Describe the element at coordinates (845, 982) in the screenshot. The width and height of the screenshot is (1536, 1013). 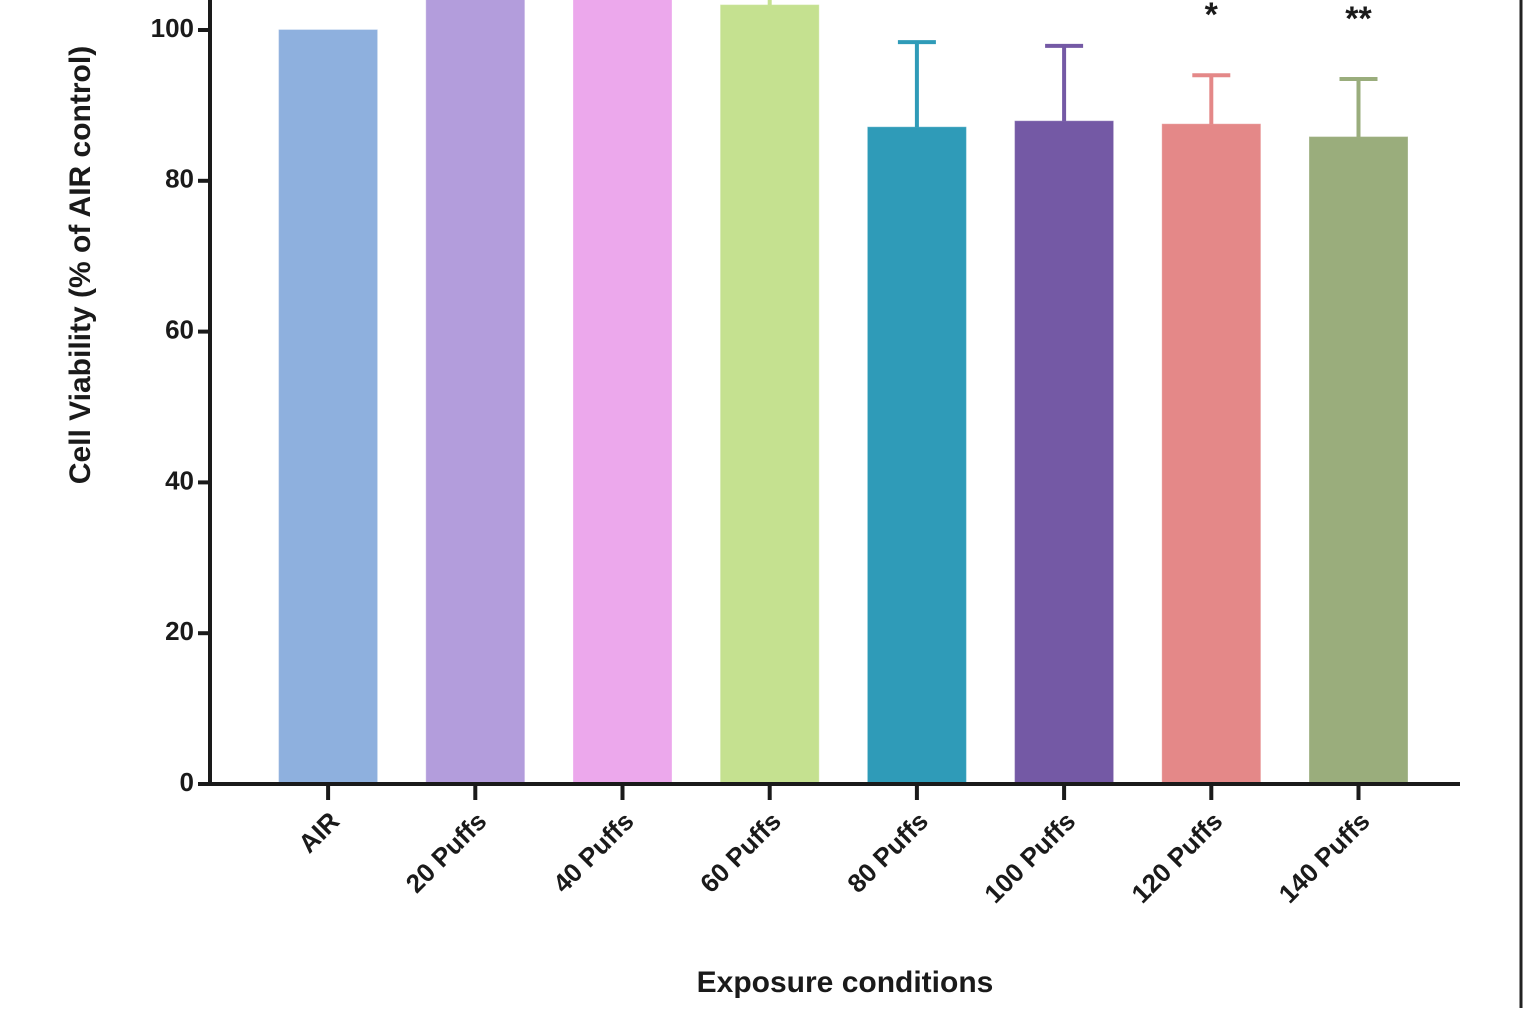
I see `x-axis-label: Exposure conditions` at that location.